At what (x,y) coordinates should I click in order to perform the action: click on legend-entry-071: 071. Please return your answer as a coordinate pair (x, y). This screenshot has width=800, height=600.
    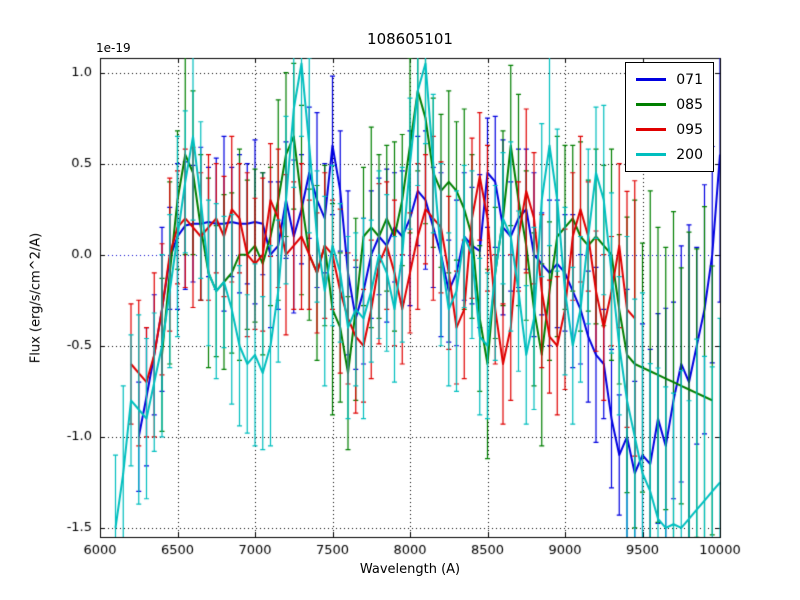
    Looking at the image, I should click on (669, 79).